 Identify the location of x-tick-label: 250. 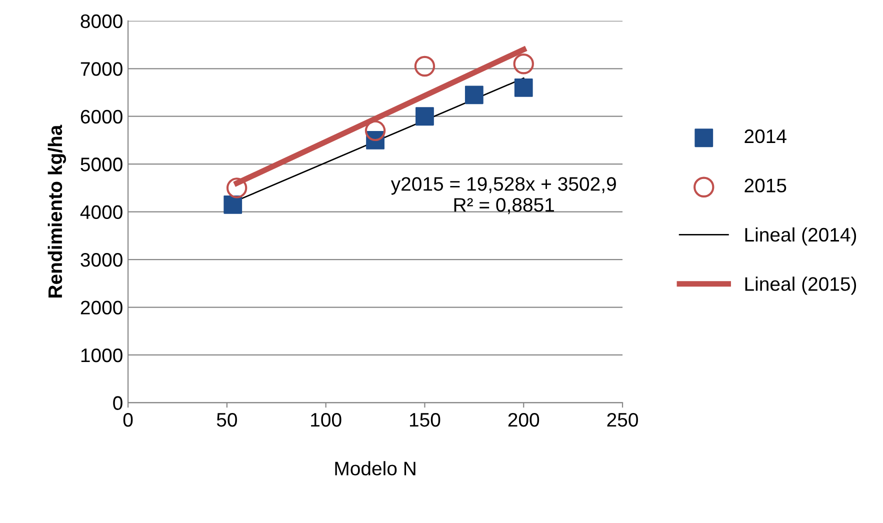
(622, 419).